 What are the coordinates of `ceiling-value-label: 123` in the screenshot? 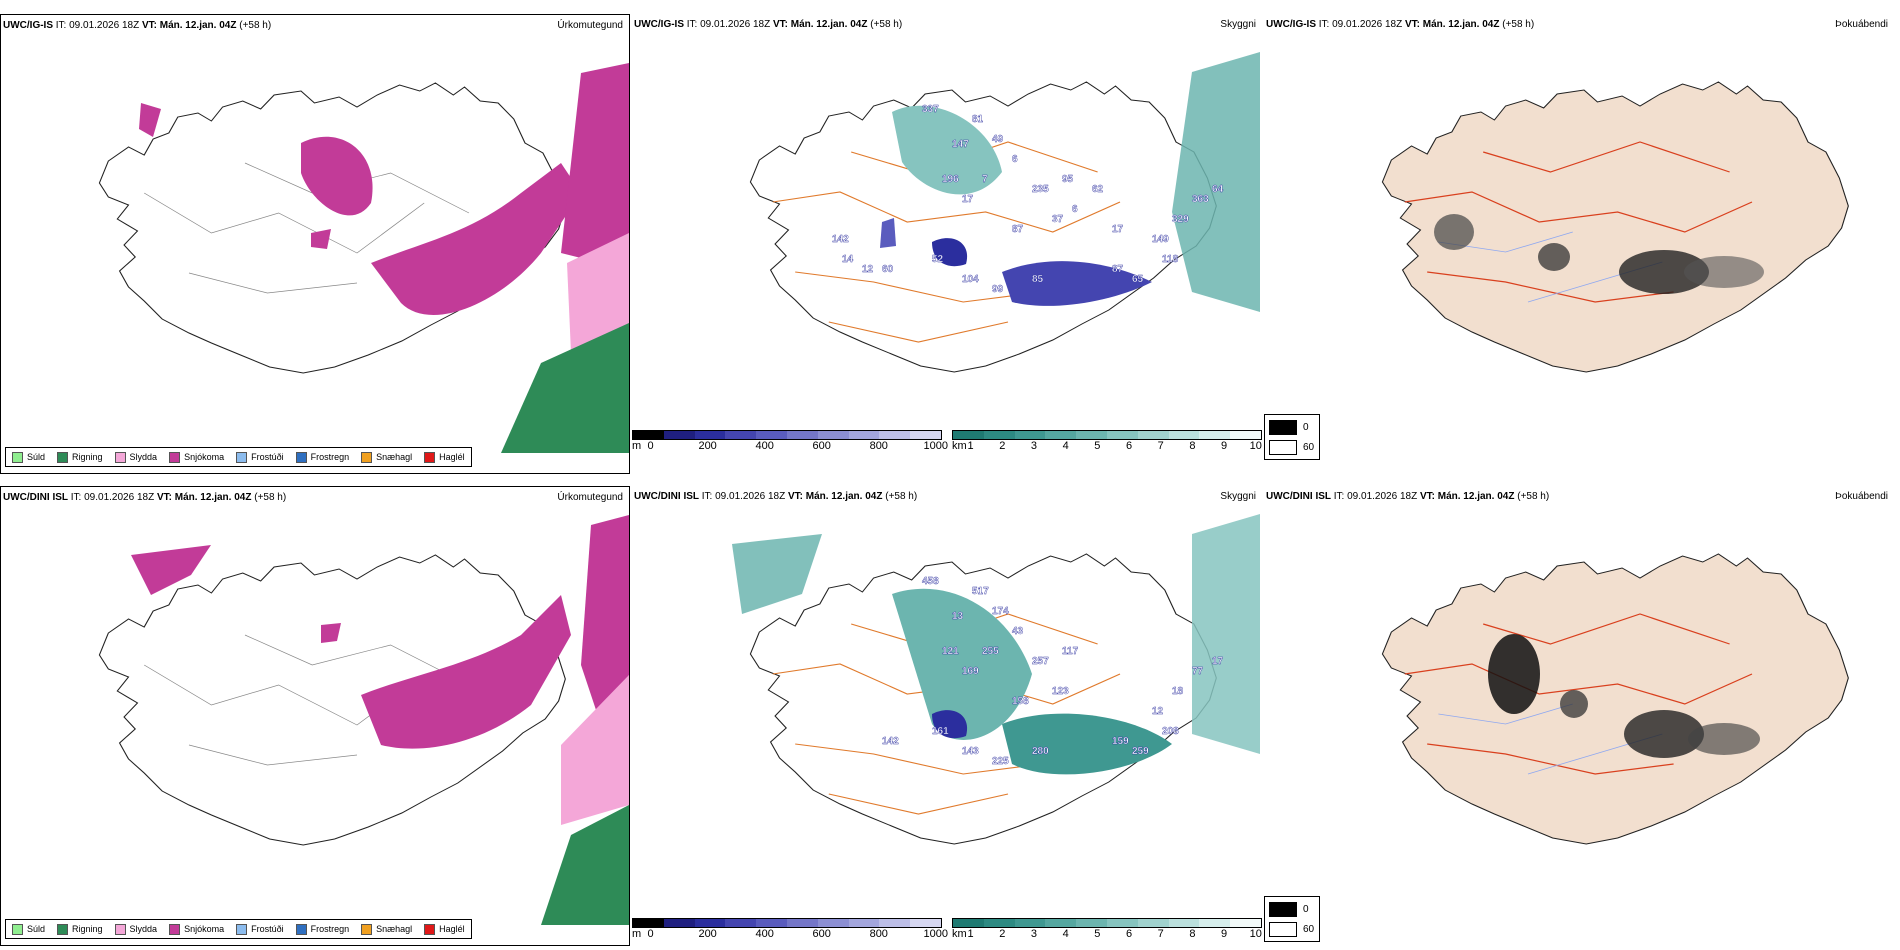 It's located at (1060, 691).